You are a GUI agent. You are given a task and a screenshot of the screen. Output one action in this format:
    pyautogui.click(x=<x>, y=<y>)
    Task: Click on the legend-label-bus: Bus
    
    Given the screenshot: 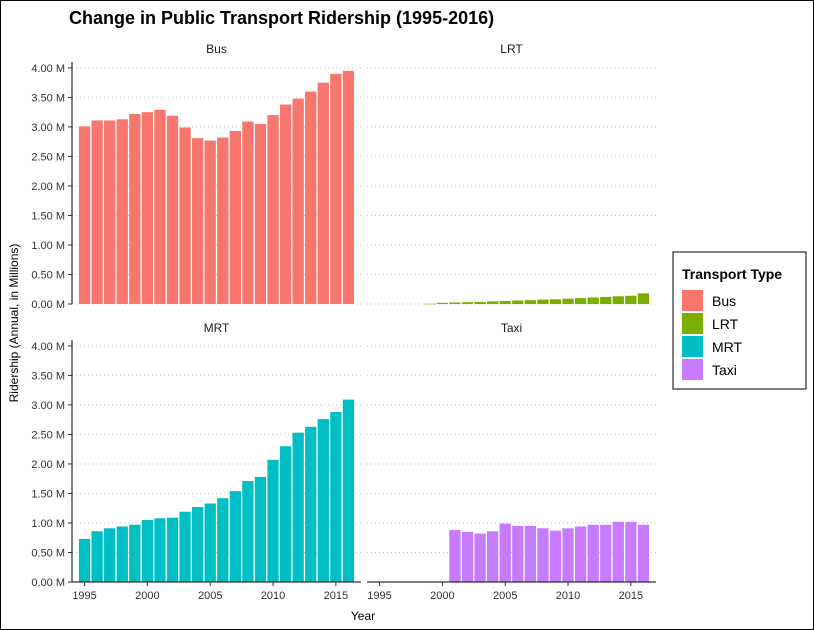 What is the action you would take?
    pyautogui.click(x=724, y=301)
    